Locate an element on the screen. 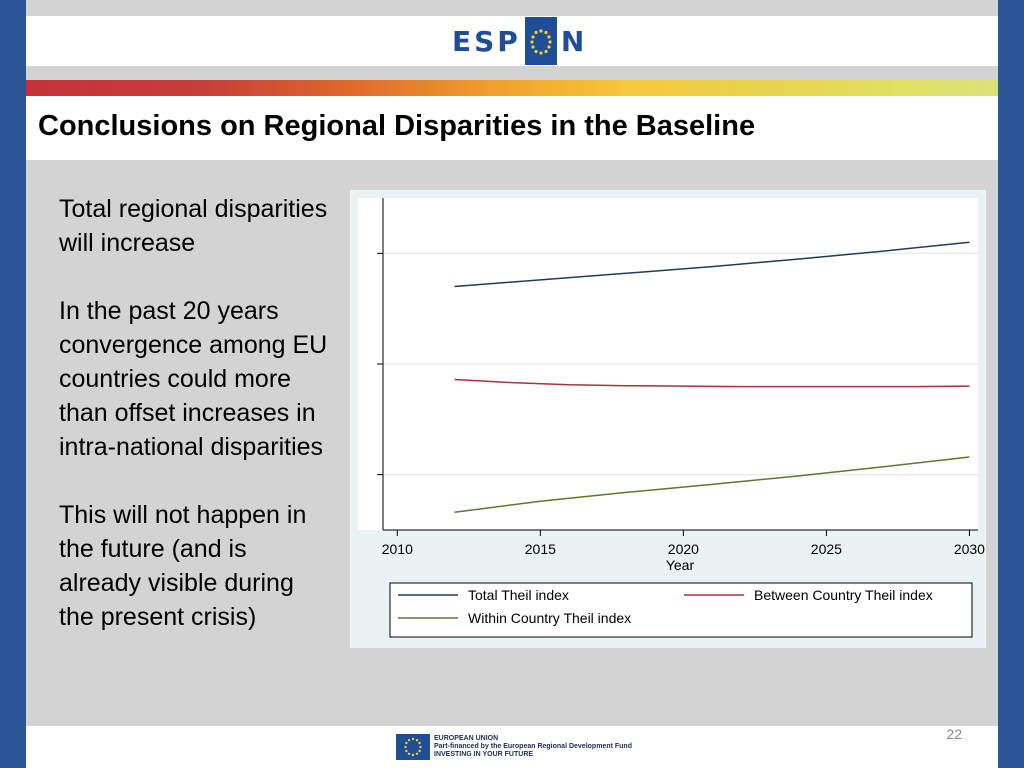 Image resolution: width=1024 pixels, height=768 pixels. paragraph-1: Total regional disparities will increase is located at coordinates (193, 226).